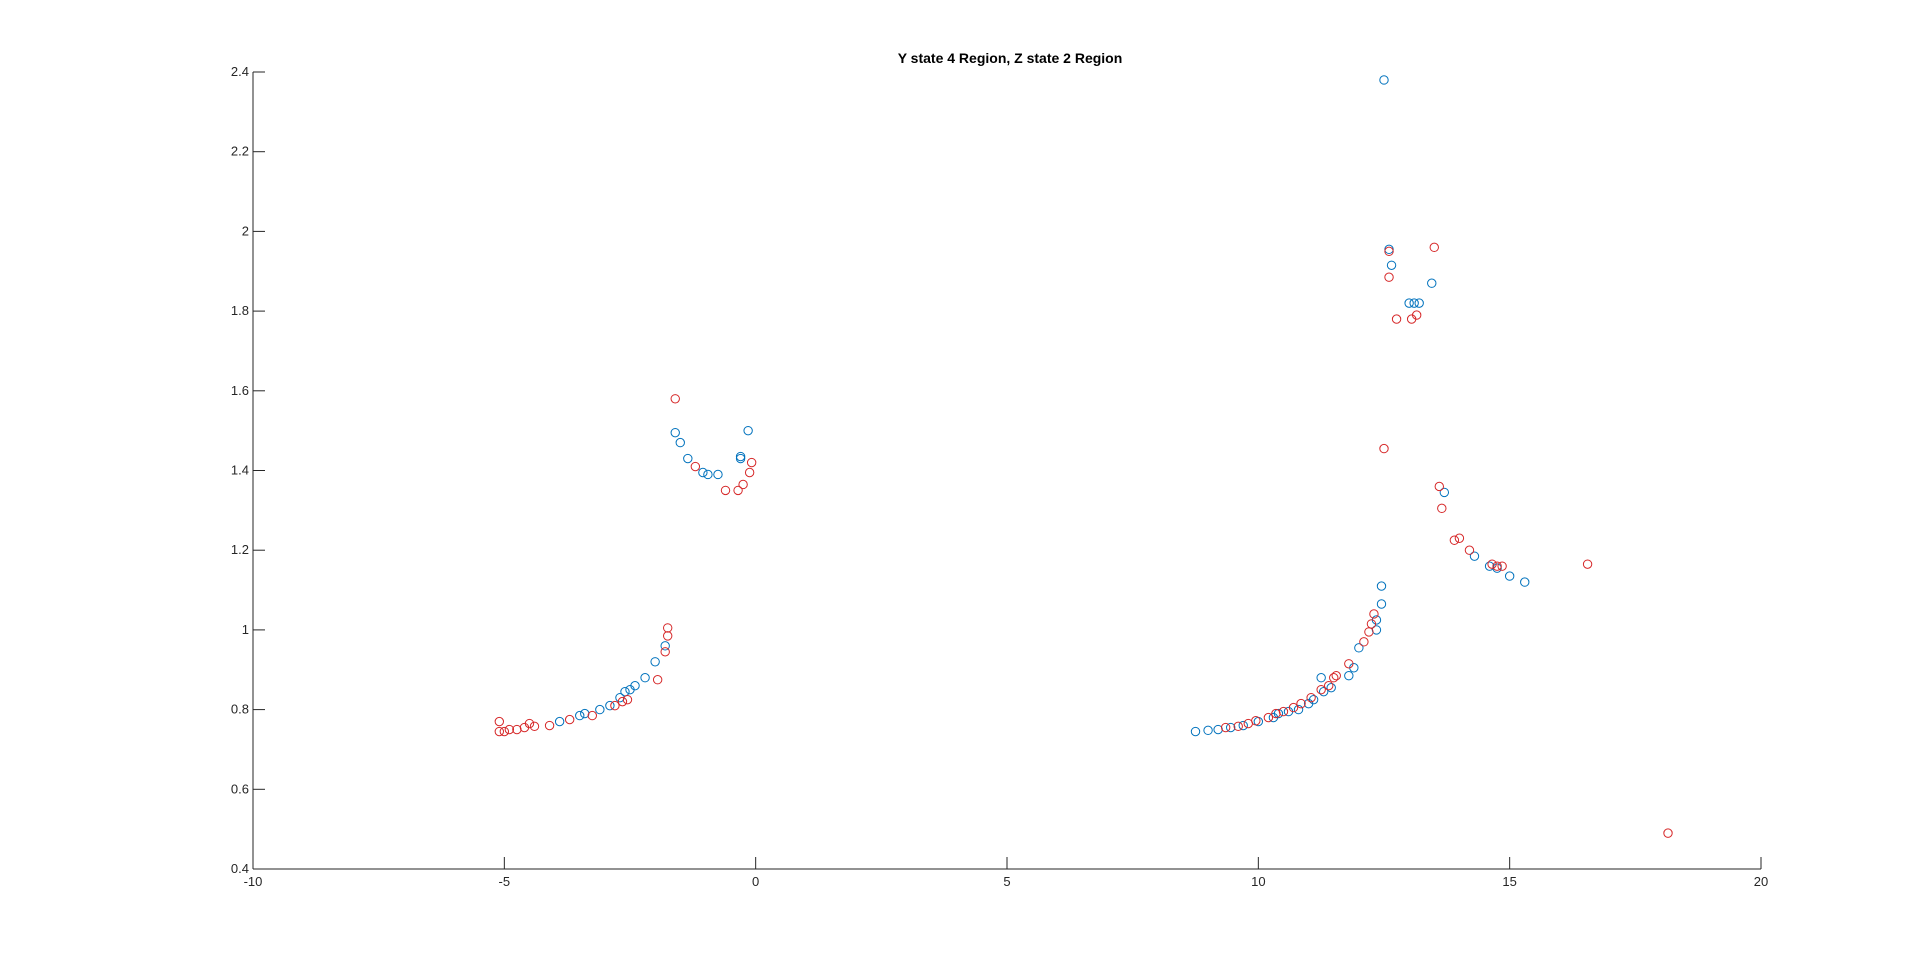 Image resolution: width=1920 pixels, height=964 pixels. Describe the element at coordinates (1010, 58) in the screenshot. I see `chart-title: Y state 4 Region, Z state 2 Region` at that location.